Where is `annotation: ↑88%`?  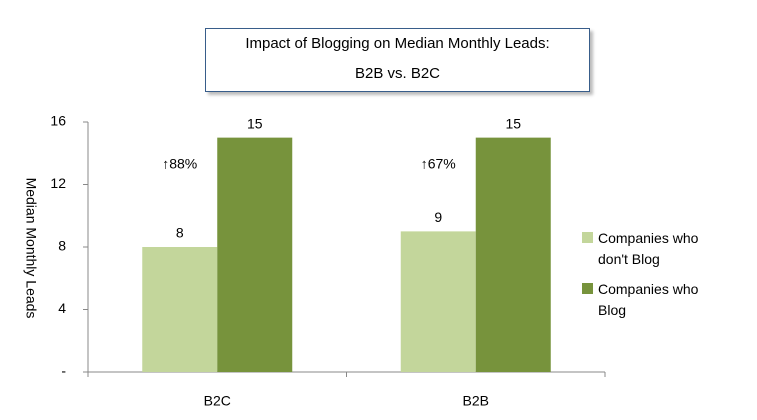
annotation: ↑88% is located at coordinates (179, 164).